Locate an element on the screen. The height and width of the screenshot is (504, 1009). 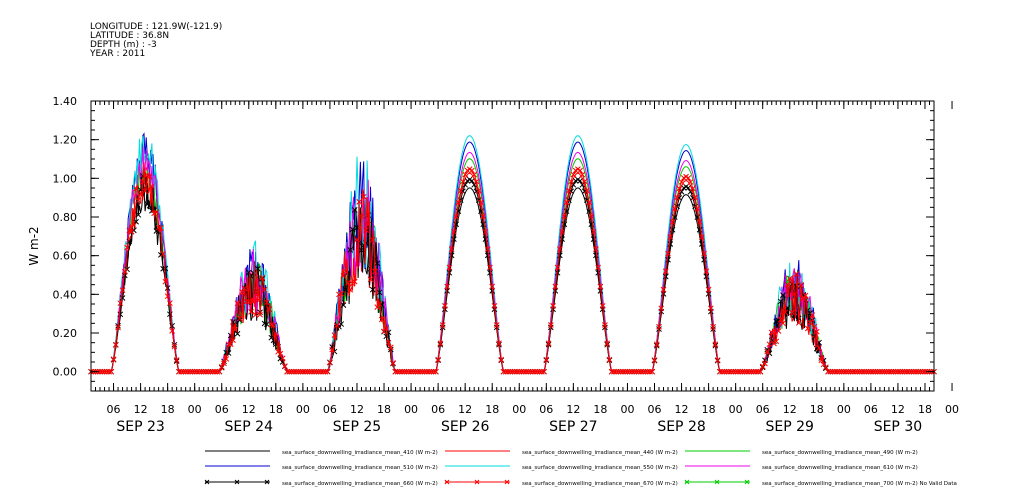
x-day-label: SEP 29 is located at coordinates (790, 427).